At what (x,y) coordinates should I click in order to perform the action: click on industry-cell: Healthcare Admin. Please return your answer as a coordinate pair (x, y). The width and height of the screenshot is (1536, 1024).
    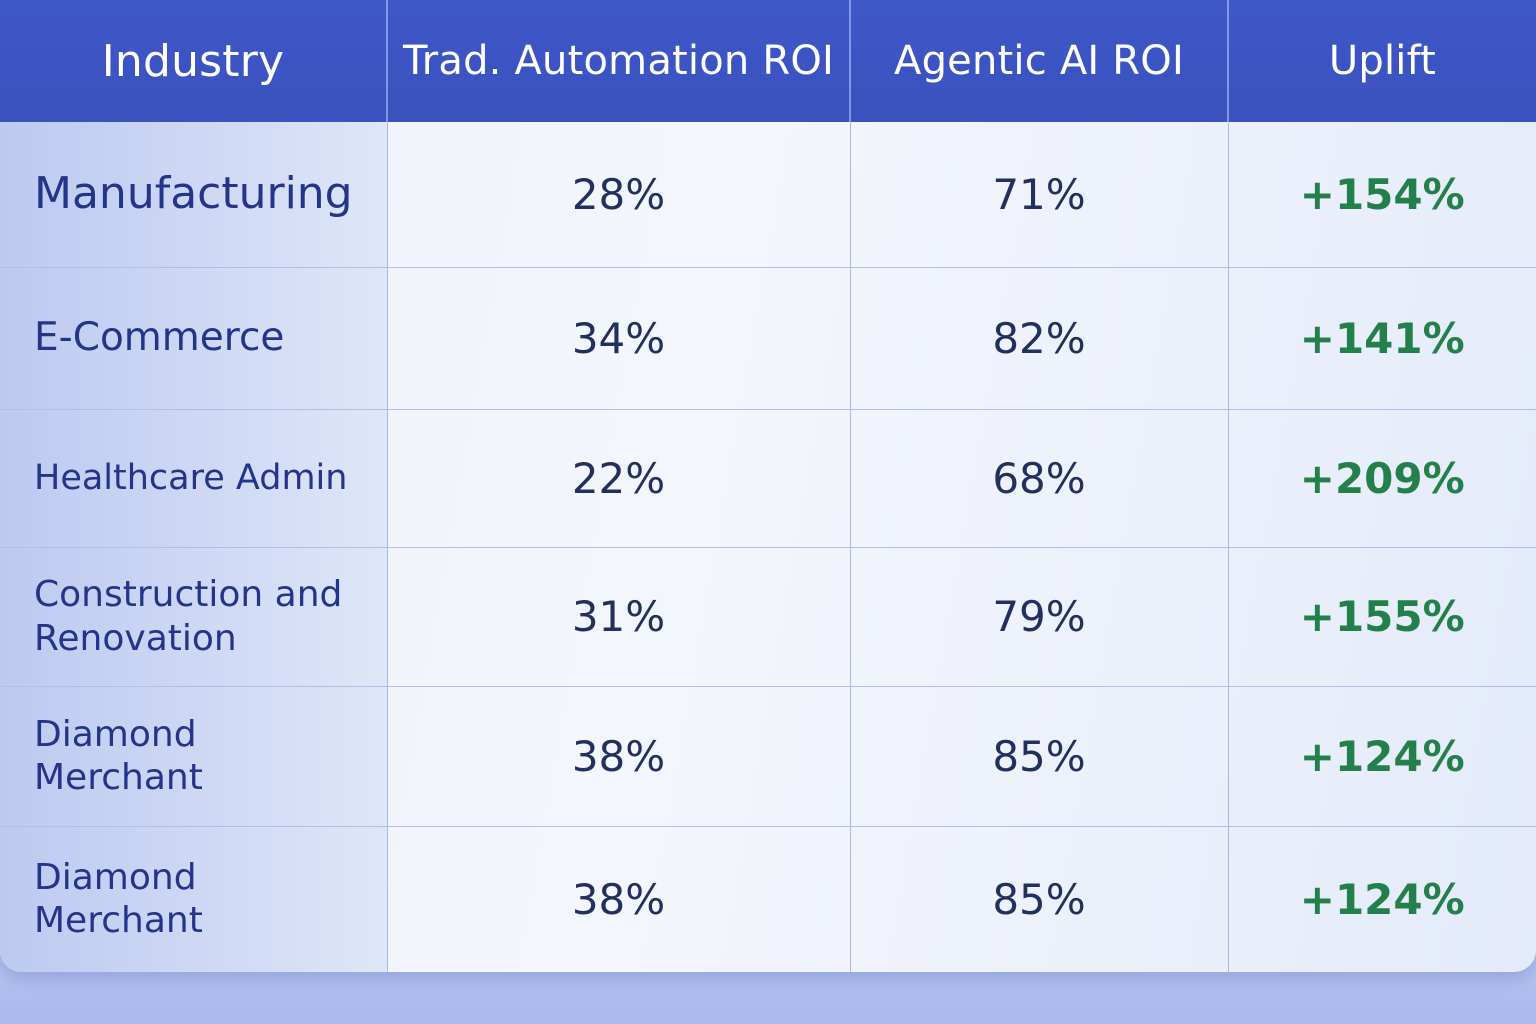
    Looking at the image, I should click on (194, 478).